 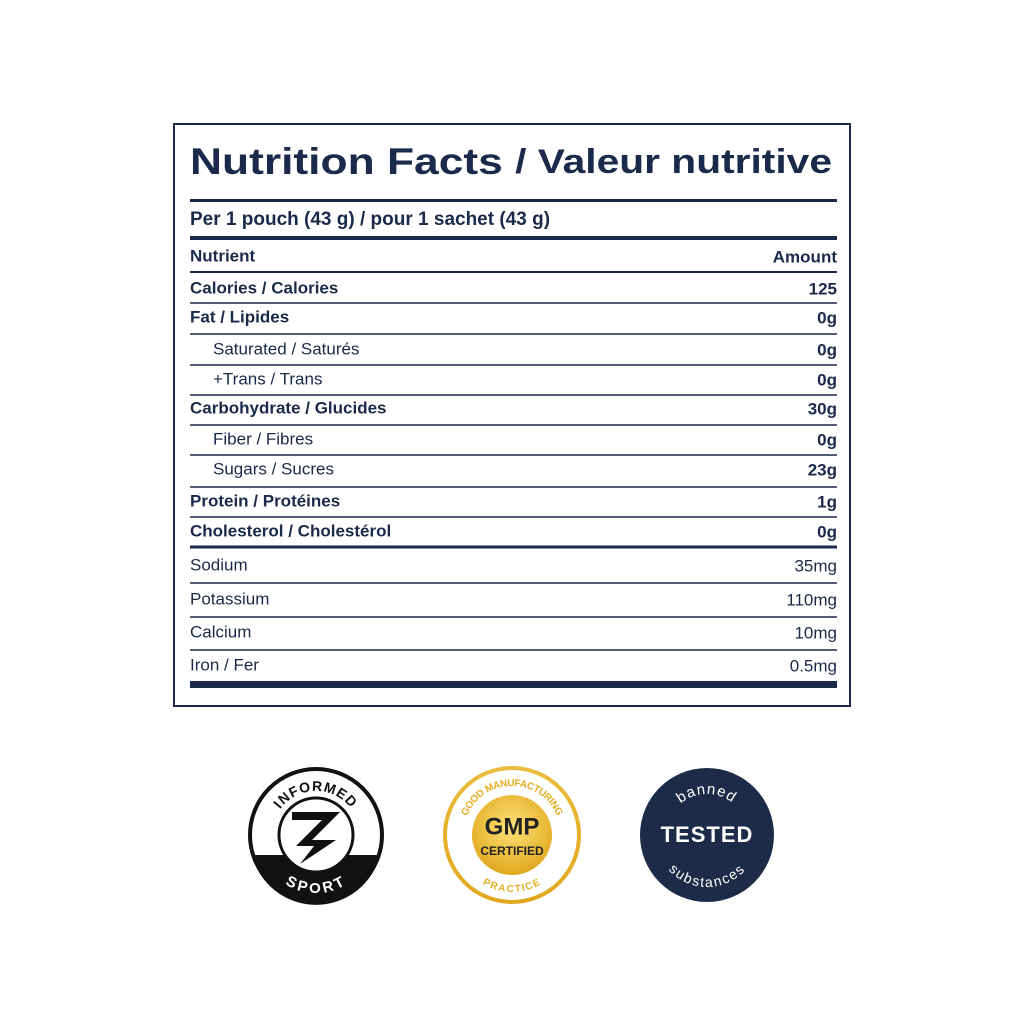 What do you see at coordinates (673, 162) in the screenshot?
I see `title-fr: / Valeur nutritive` at bounding box center [673, 162].